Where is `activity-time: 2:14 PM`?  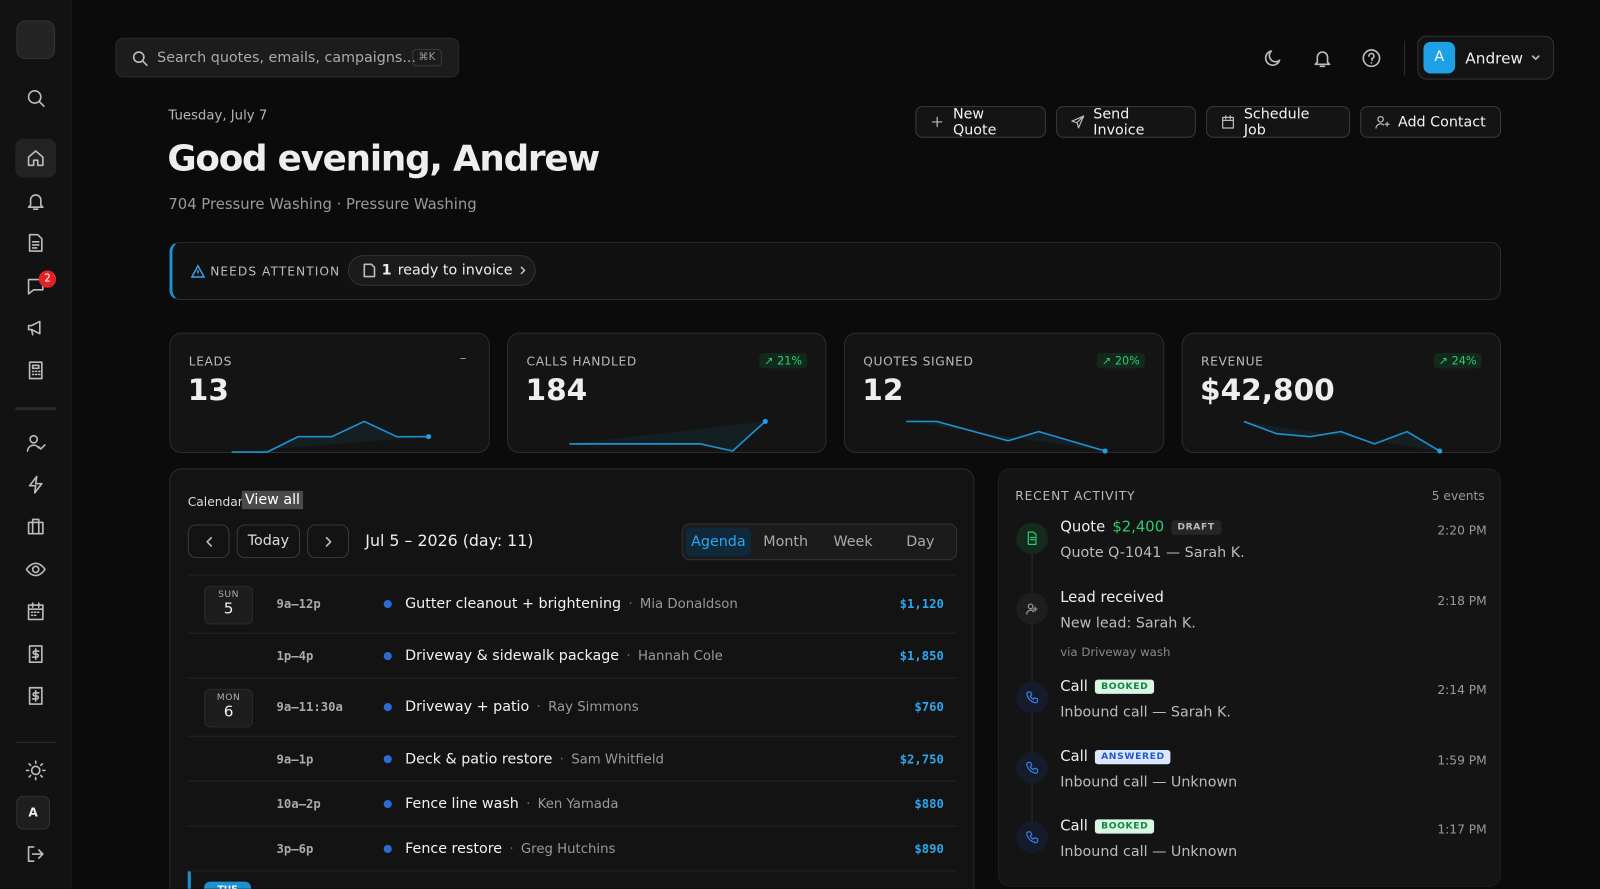
activity-time: 2:14 PM is located at coordinates (1462, 689).